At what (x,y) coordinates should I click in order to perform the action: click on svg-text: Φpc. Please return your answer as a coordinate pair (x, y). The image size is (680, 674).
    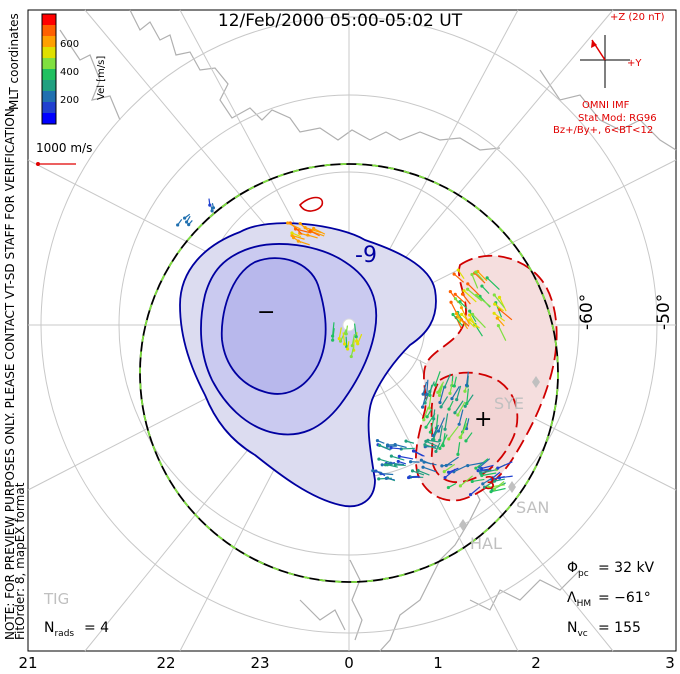
    Looking at the image, I should click on (578, 569).